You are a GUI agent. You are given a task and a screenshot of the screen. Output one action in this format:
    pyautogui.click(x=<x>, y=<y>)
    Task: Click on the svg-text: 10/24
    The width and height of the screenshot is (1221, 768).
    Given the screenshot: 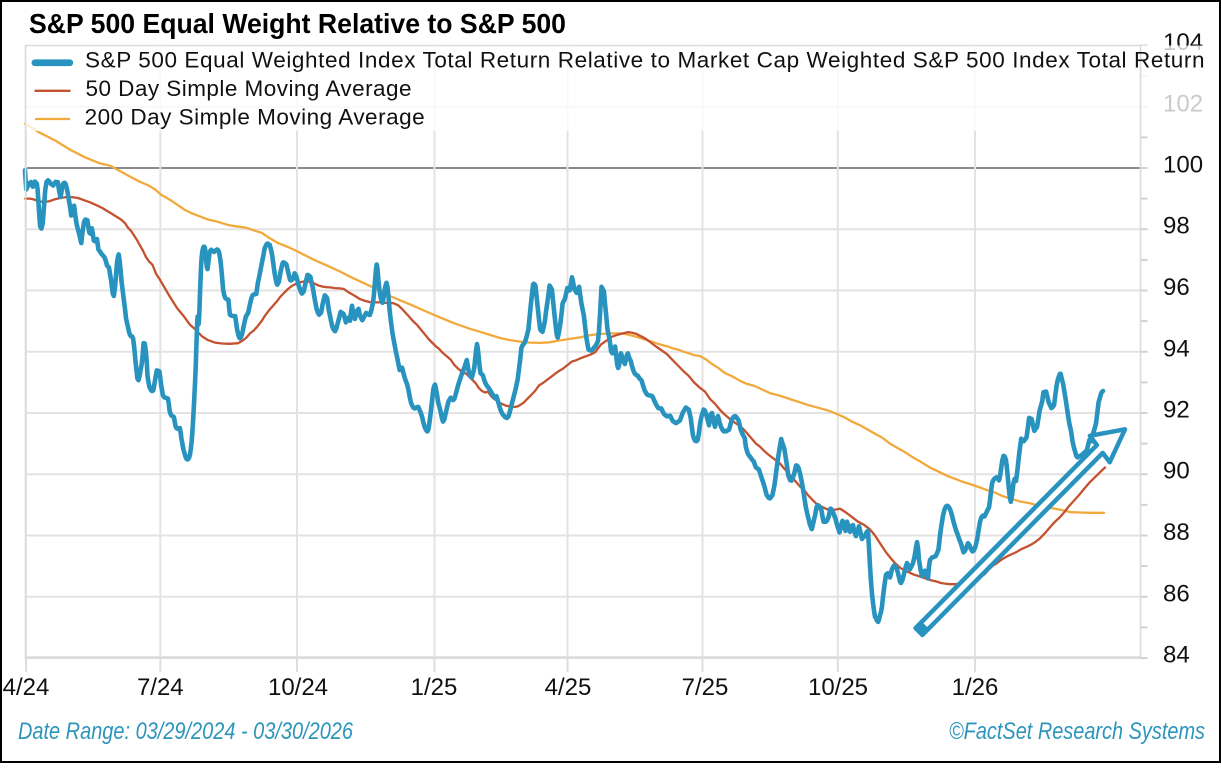 What is the action you would take?
    pyautogui.click(x=298, y=687)
    